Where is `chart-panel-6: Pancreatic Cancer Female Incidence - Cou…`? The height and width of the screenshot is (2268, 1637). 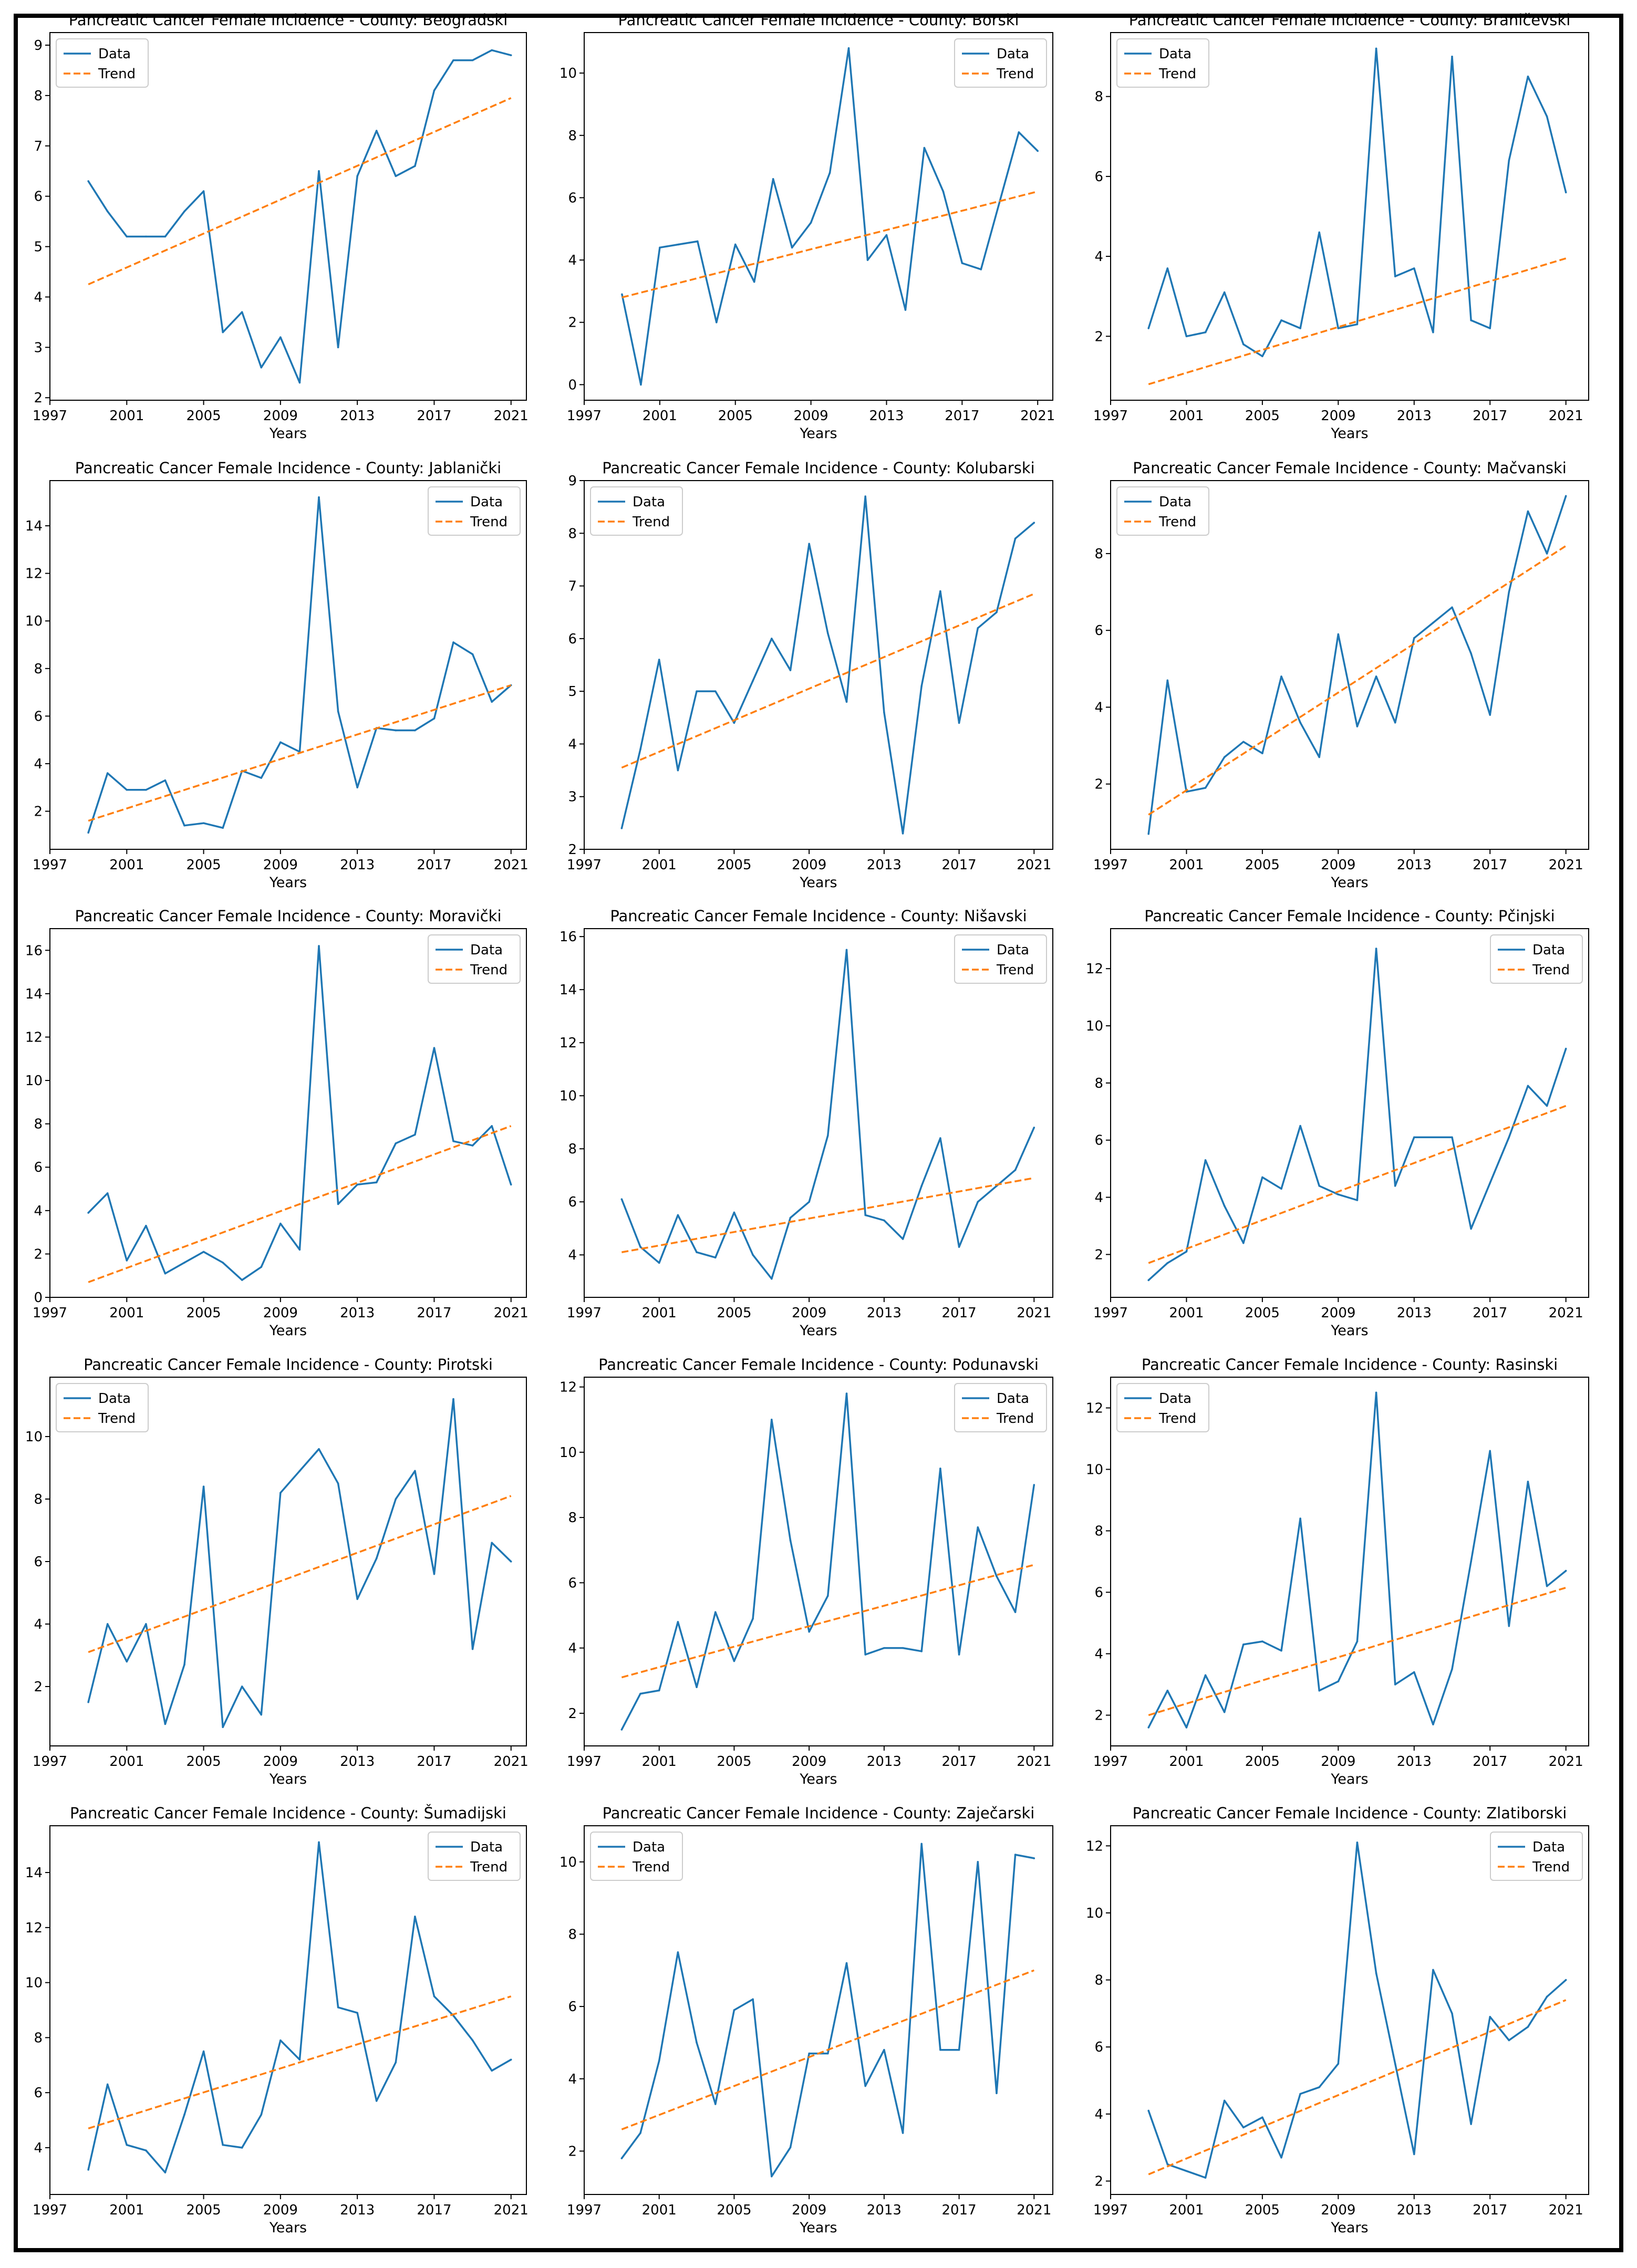 chart-panel-6: Pancreatic Cancer Female Incidence - Cou… is located at coordinates (1341, 675).